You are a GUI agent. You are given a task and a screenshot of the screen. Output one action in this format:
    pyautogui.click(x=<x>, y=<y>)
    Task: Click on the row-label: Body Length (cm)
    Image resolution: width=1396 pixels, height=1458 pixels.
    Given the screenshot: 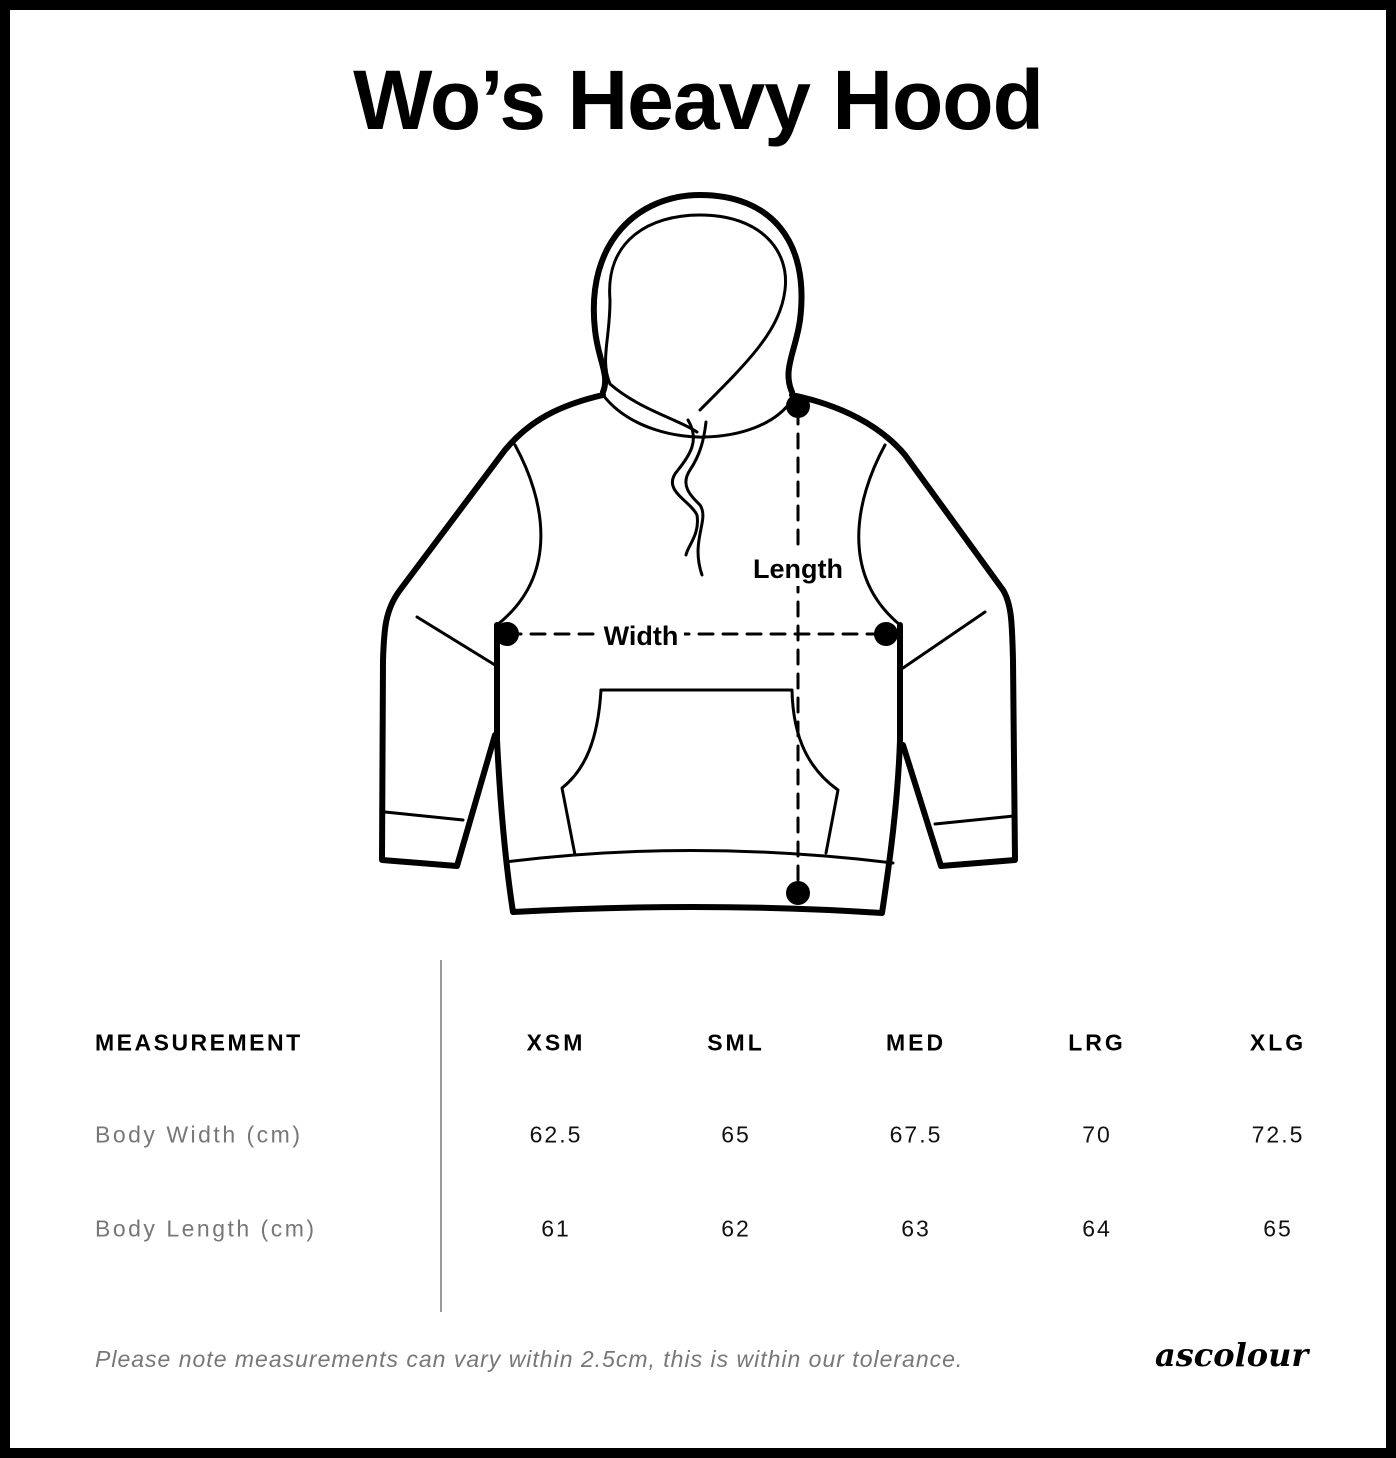 What is the action you would take?
    pyautogui.click(x=206, y=1228)
    